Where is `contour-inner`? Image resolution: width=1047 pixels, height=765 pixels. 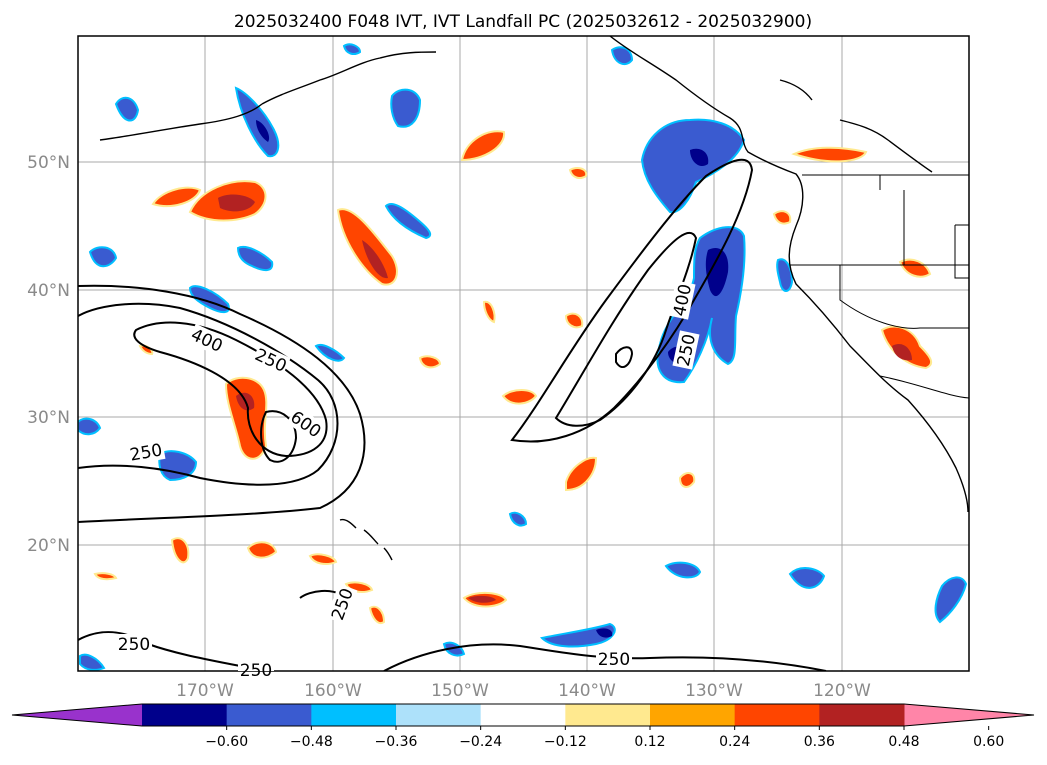
contour-inner is located at coordinates (624, 357).